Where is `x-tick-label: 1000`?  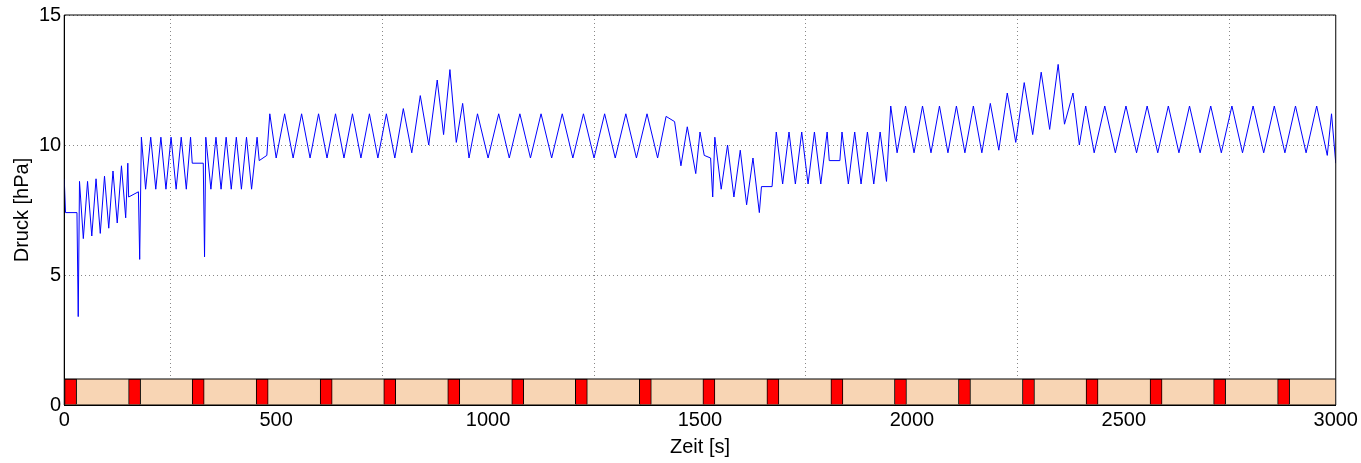 x-tick-label: 1000 is located at coordinates (488, 418).